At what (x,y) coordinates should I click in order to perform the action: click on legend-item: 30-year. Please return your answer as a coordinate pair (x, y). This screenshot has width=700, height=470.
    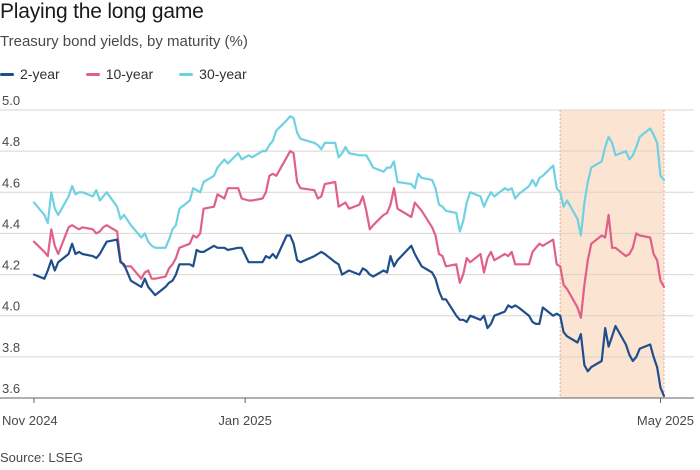
    Looking at the image, I should click on (213, 74).